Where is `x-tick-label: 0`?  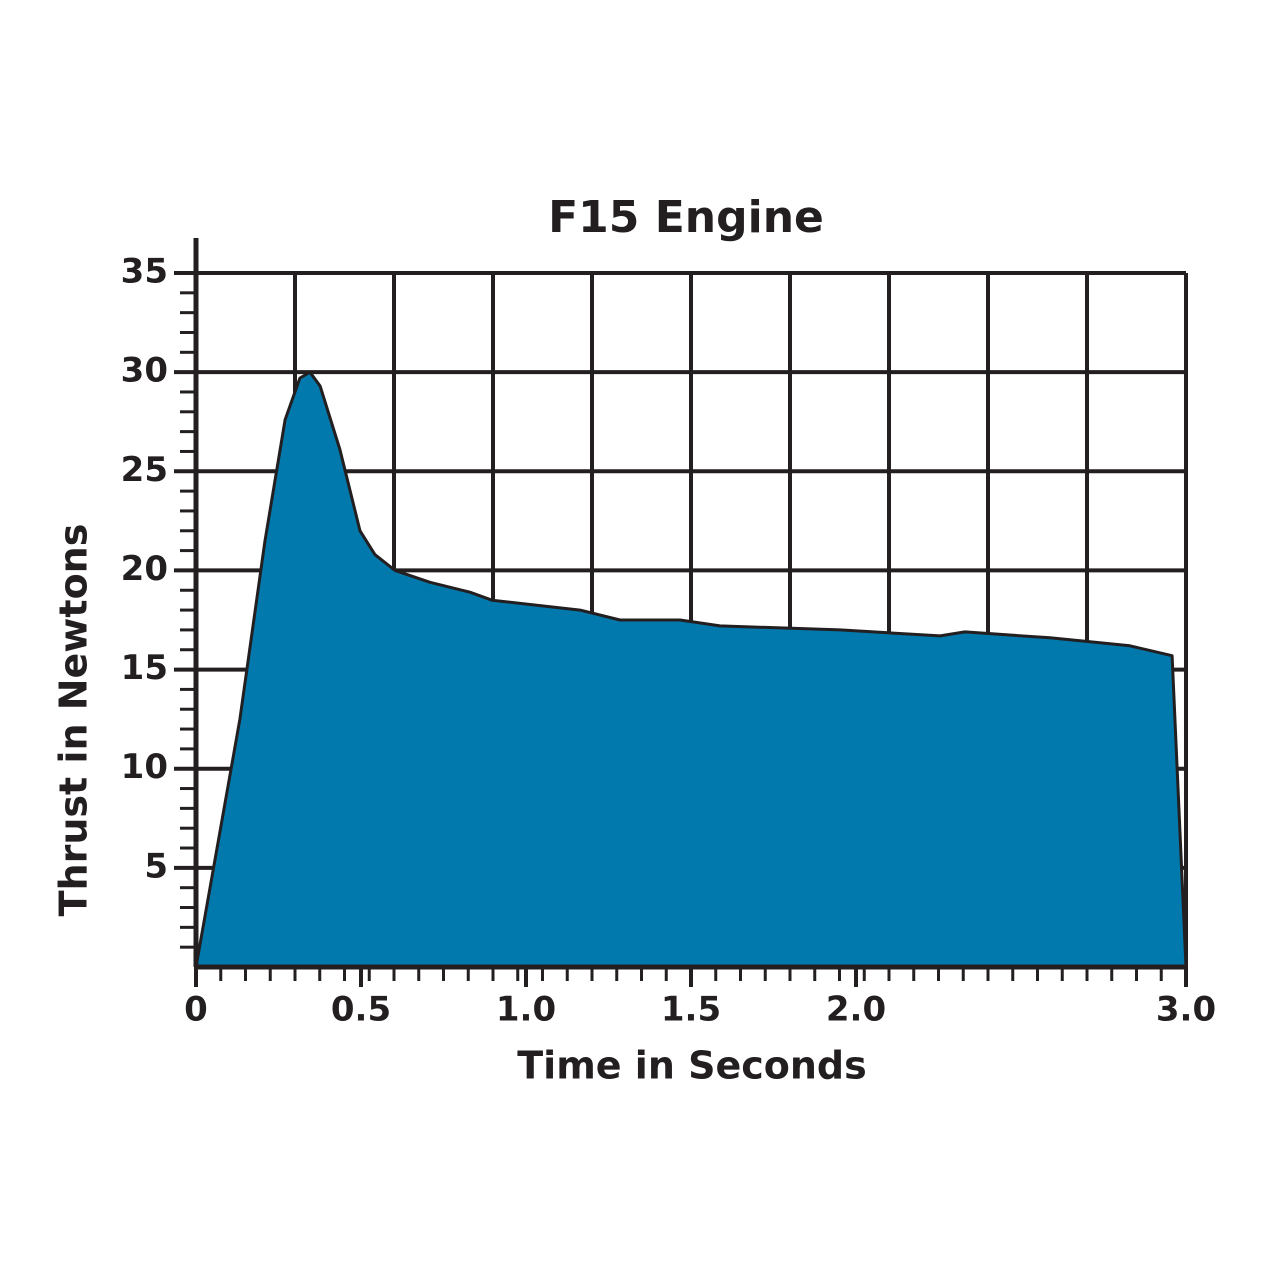
x-tick-label: 0 is located at coordinates (196, 1010).